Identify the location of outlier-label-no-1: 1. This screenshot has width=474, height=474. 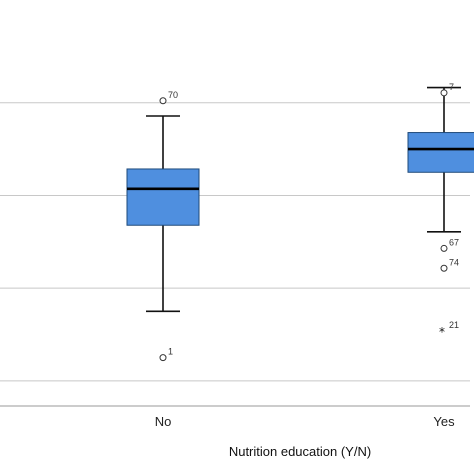
(170, 352).